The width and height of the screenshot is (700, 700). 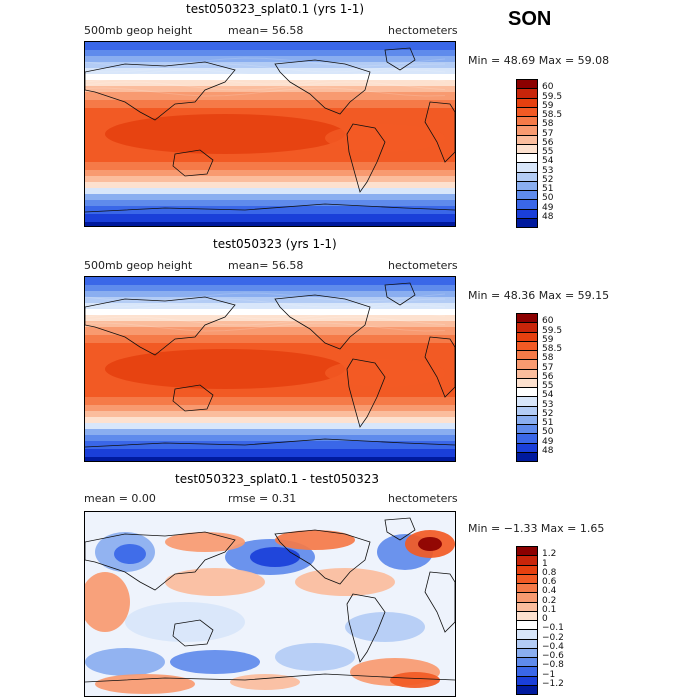 What do you see at coordinates (549, 554) in the screenshot?
I see `colorbar-tick-label: 1.2` at bounding box center [549, 554].